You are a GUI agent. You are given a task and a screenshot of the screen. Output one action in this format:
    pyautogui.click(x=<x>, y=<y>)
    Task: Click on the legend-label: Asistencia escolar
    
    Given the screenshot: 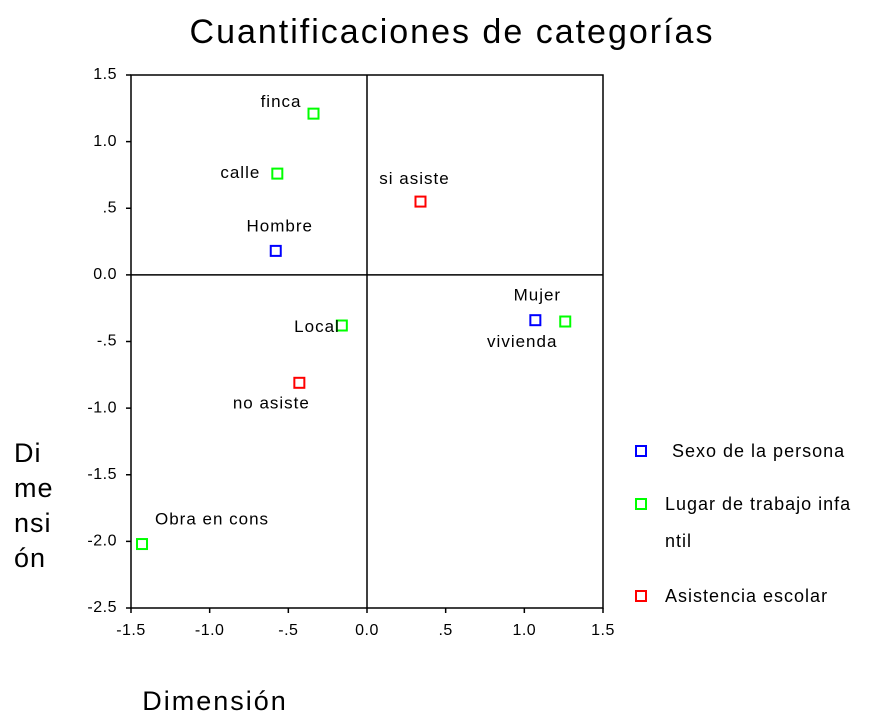 What is the action you would take?
    pyautogui.click(x=747, y=595)
    